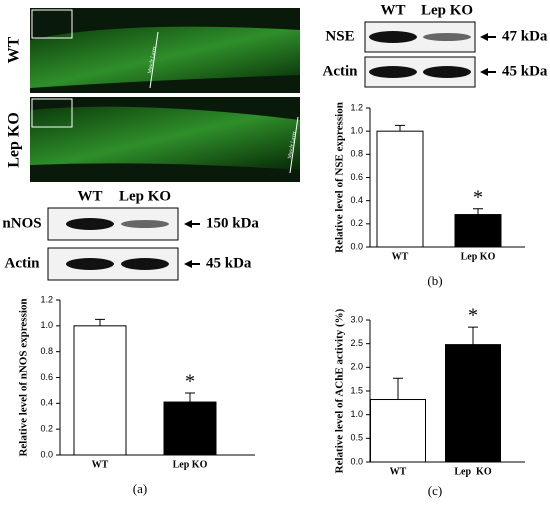 The image size is (550, 507). What do you see at coordinates (339, 36) in the screenshot?
I see `blot-row-name: NSE` at bounding box center [339, 36].